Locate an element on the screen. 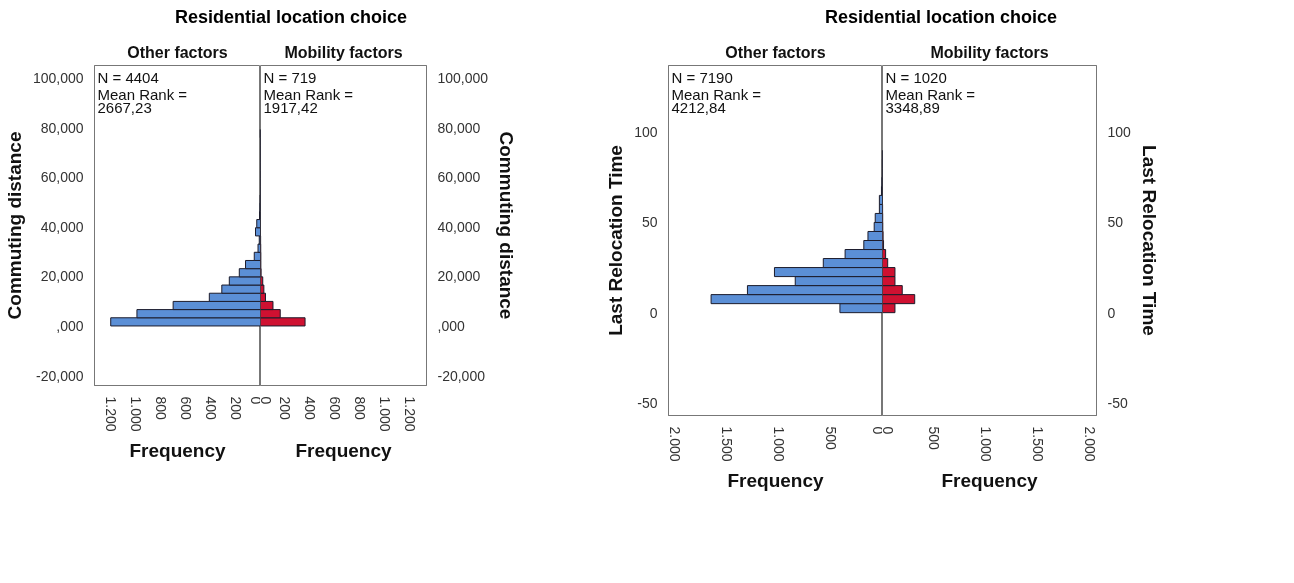  chart-title: Residential location choice is located at coordinates (291, 17).